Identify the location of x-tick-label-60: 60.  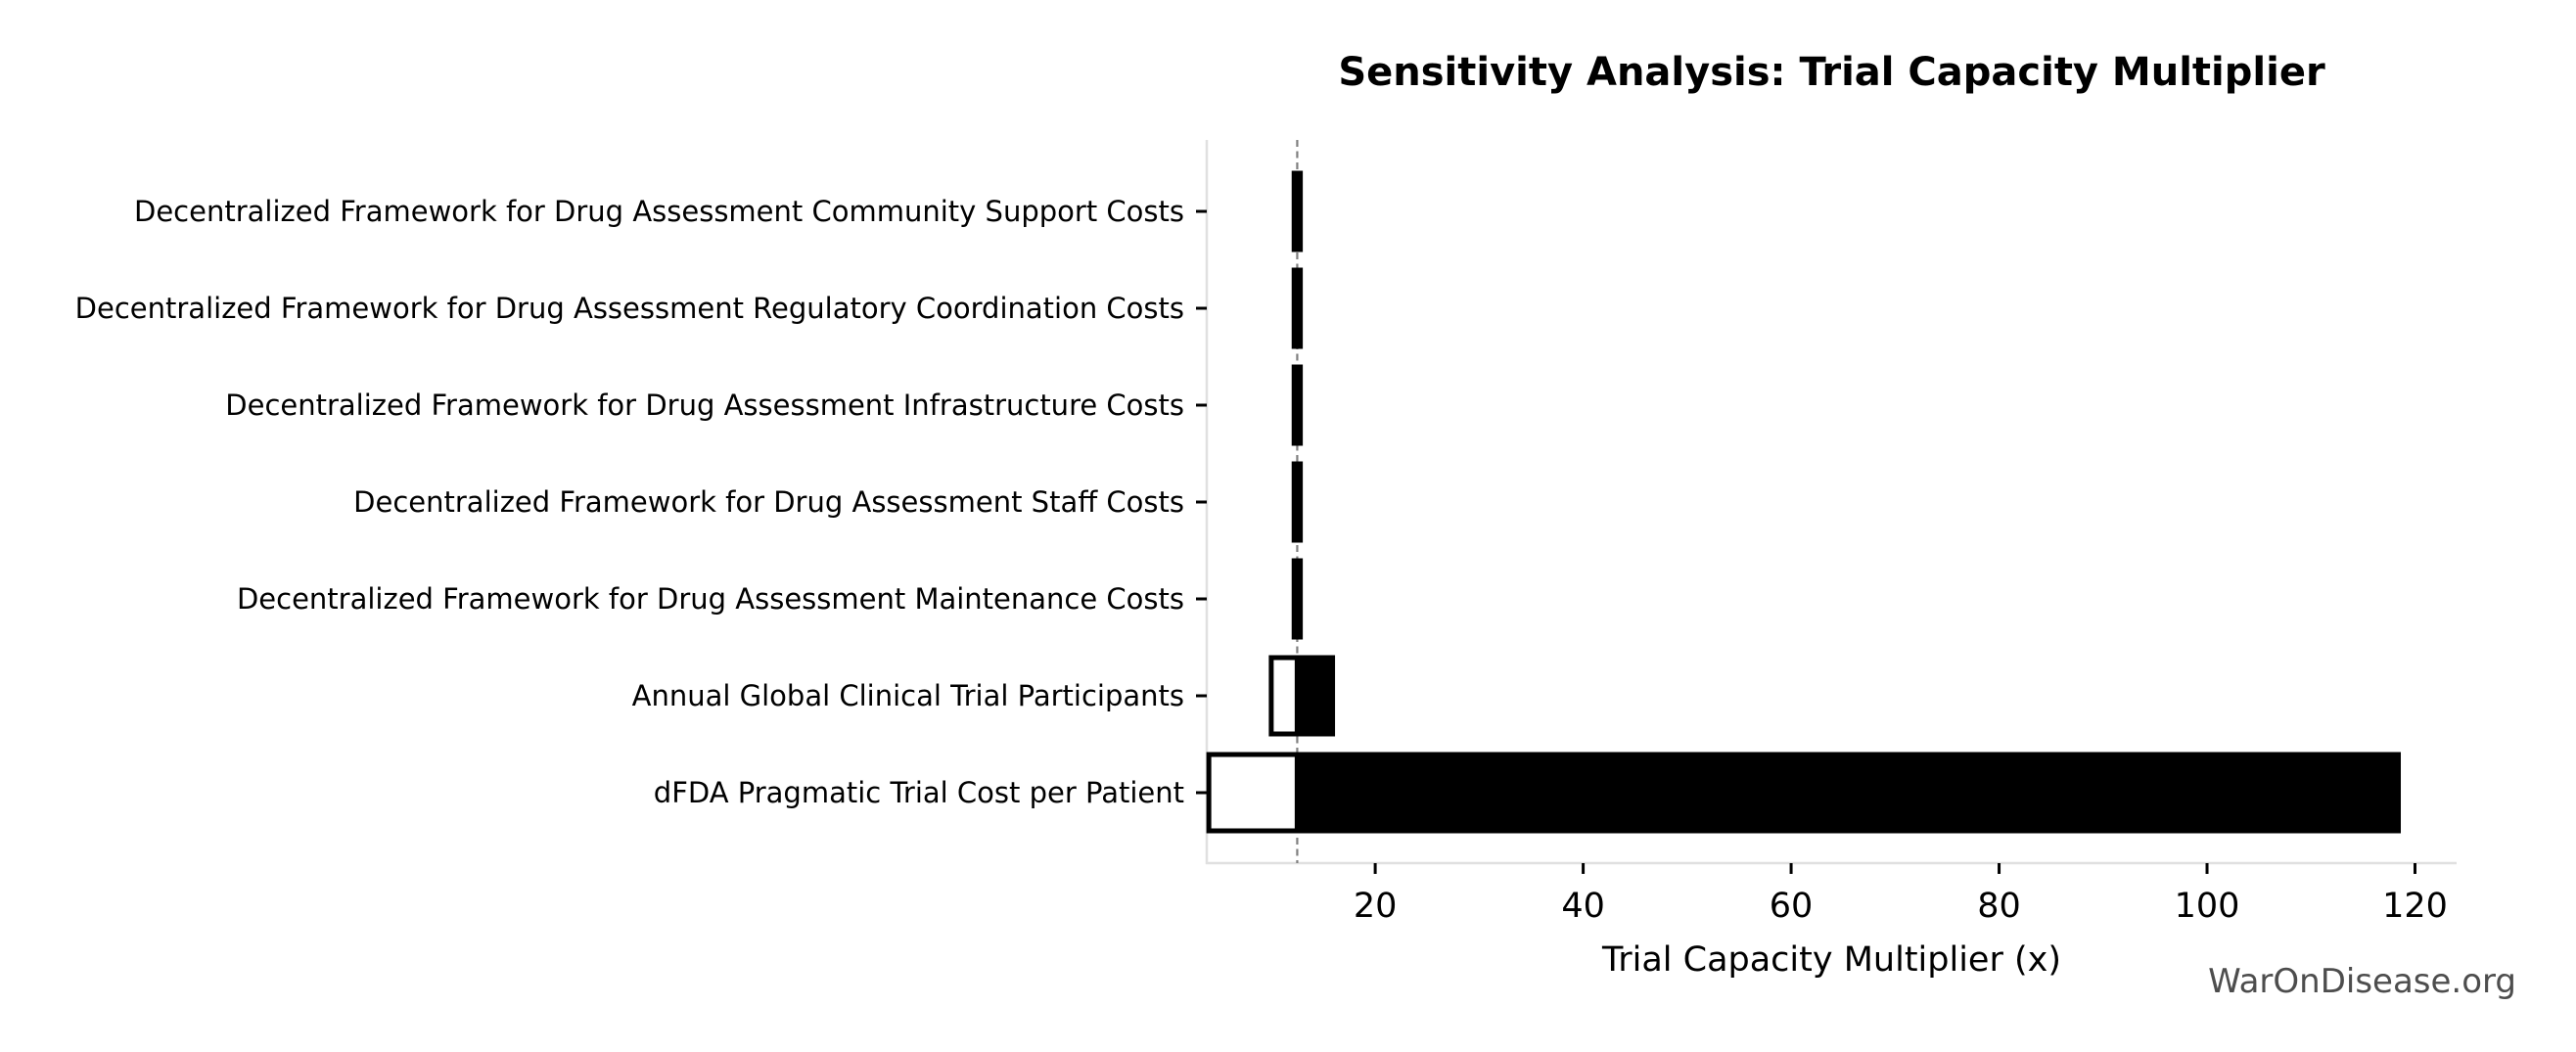
(1792, 906).